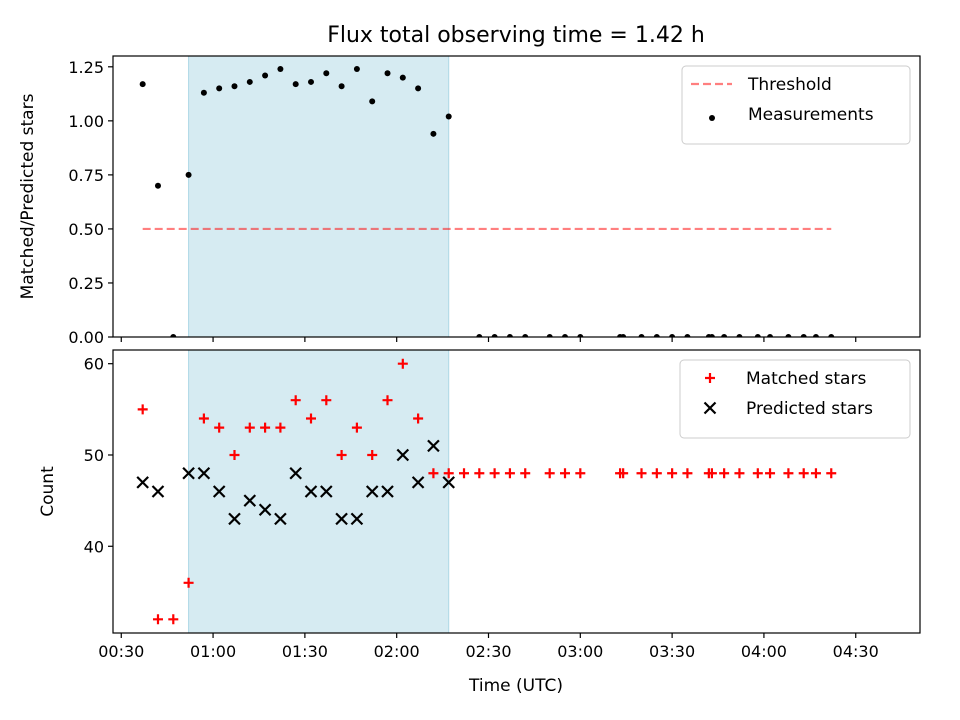 The height and width of the screenshot is (720, 960). What do you see at coordinates (580, 651) in the screenshot?
I see `x-tick-label: 03:00` at bounding box center [580, 651].